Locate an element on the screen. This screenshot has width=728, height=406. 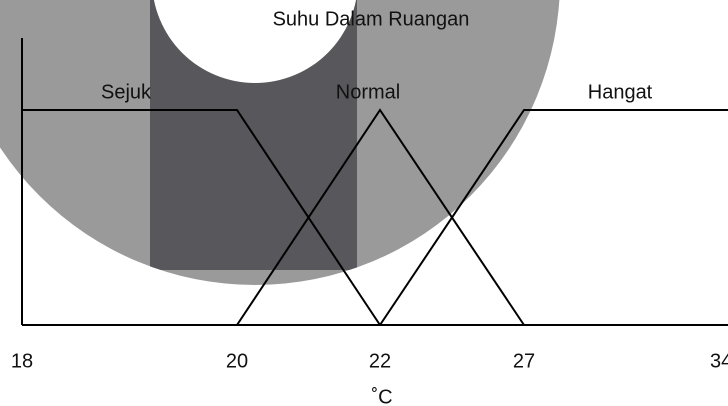
x-tick-label: 27 is located at coordinates (524, 361).